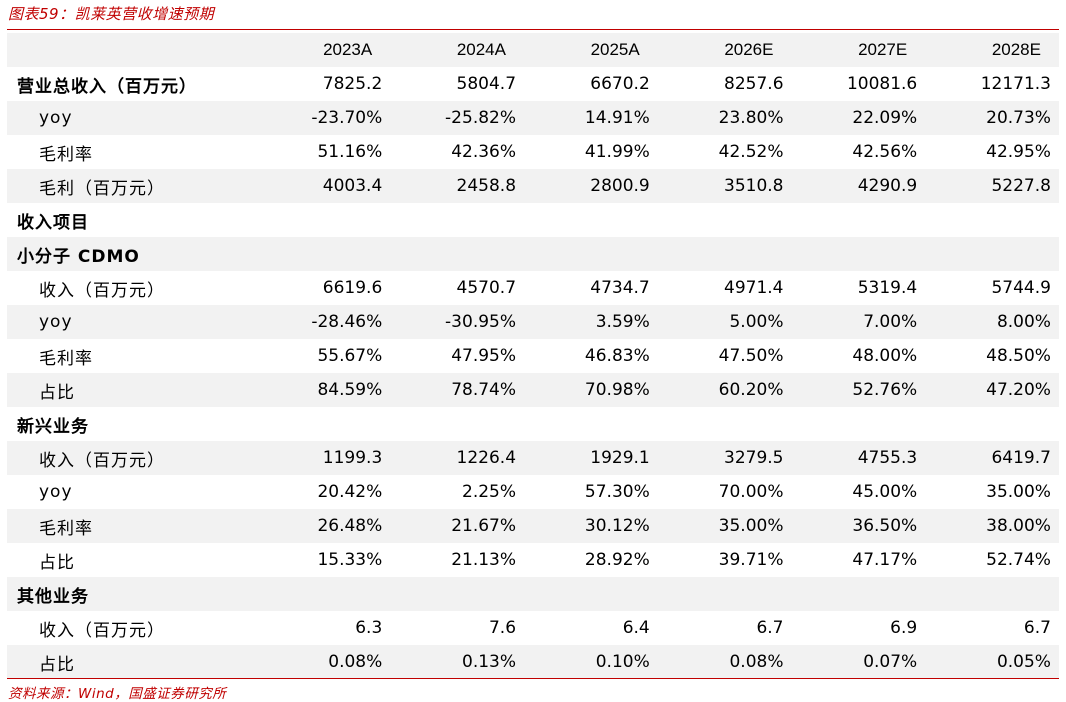  What do you see at coordinates (885, 560) in the screenshot?
I see `table-cell: 47.17%` at bounding box center [885, 560].